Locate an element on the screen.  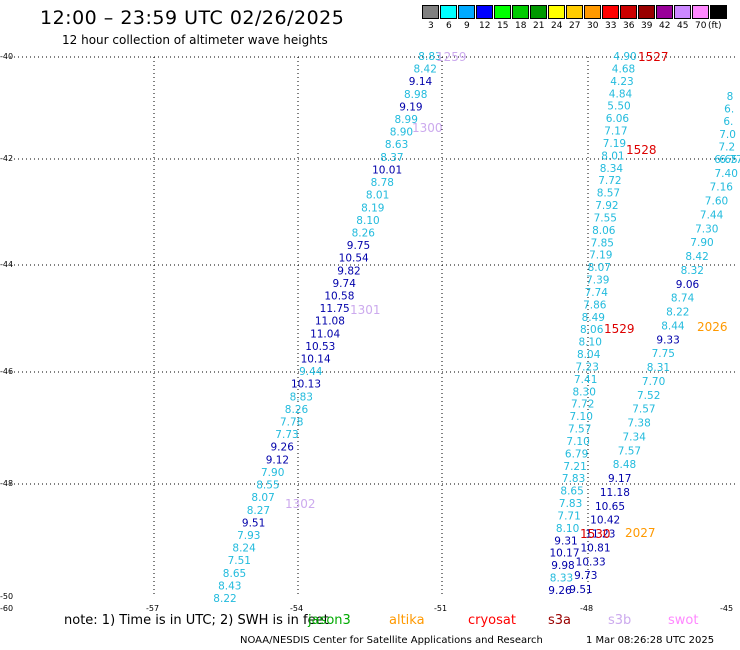
legend-label: 15 is located at coordinates (503, 26).